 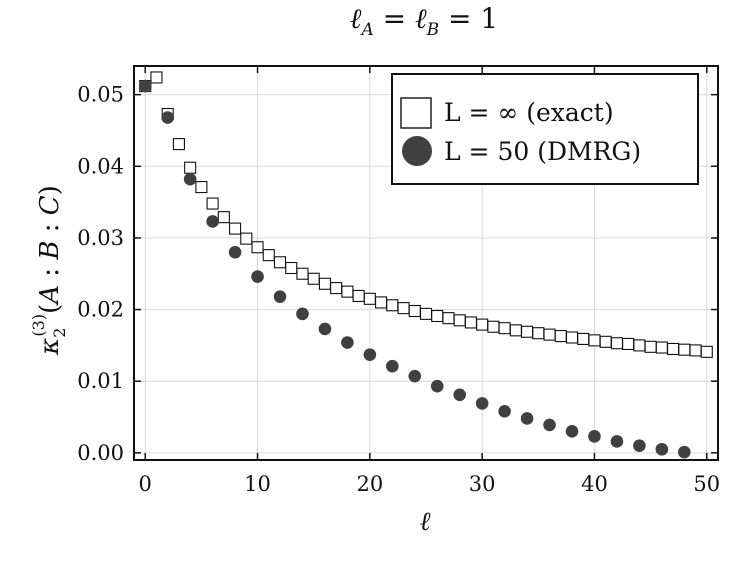 What do you see at coordinates (38, 325) in the screenshot?
I see `ylabel-sup: (3)` at bounding box center [38, 325].